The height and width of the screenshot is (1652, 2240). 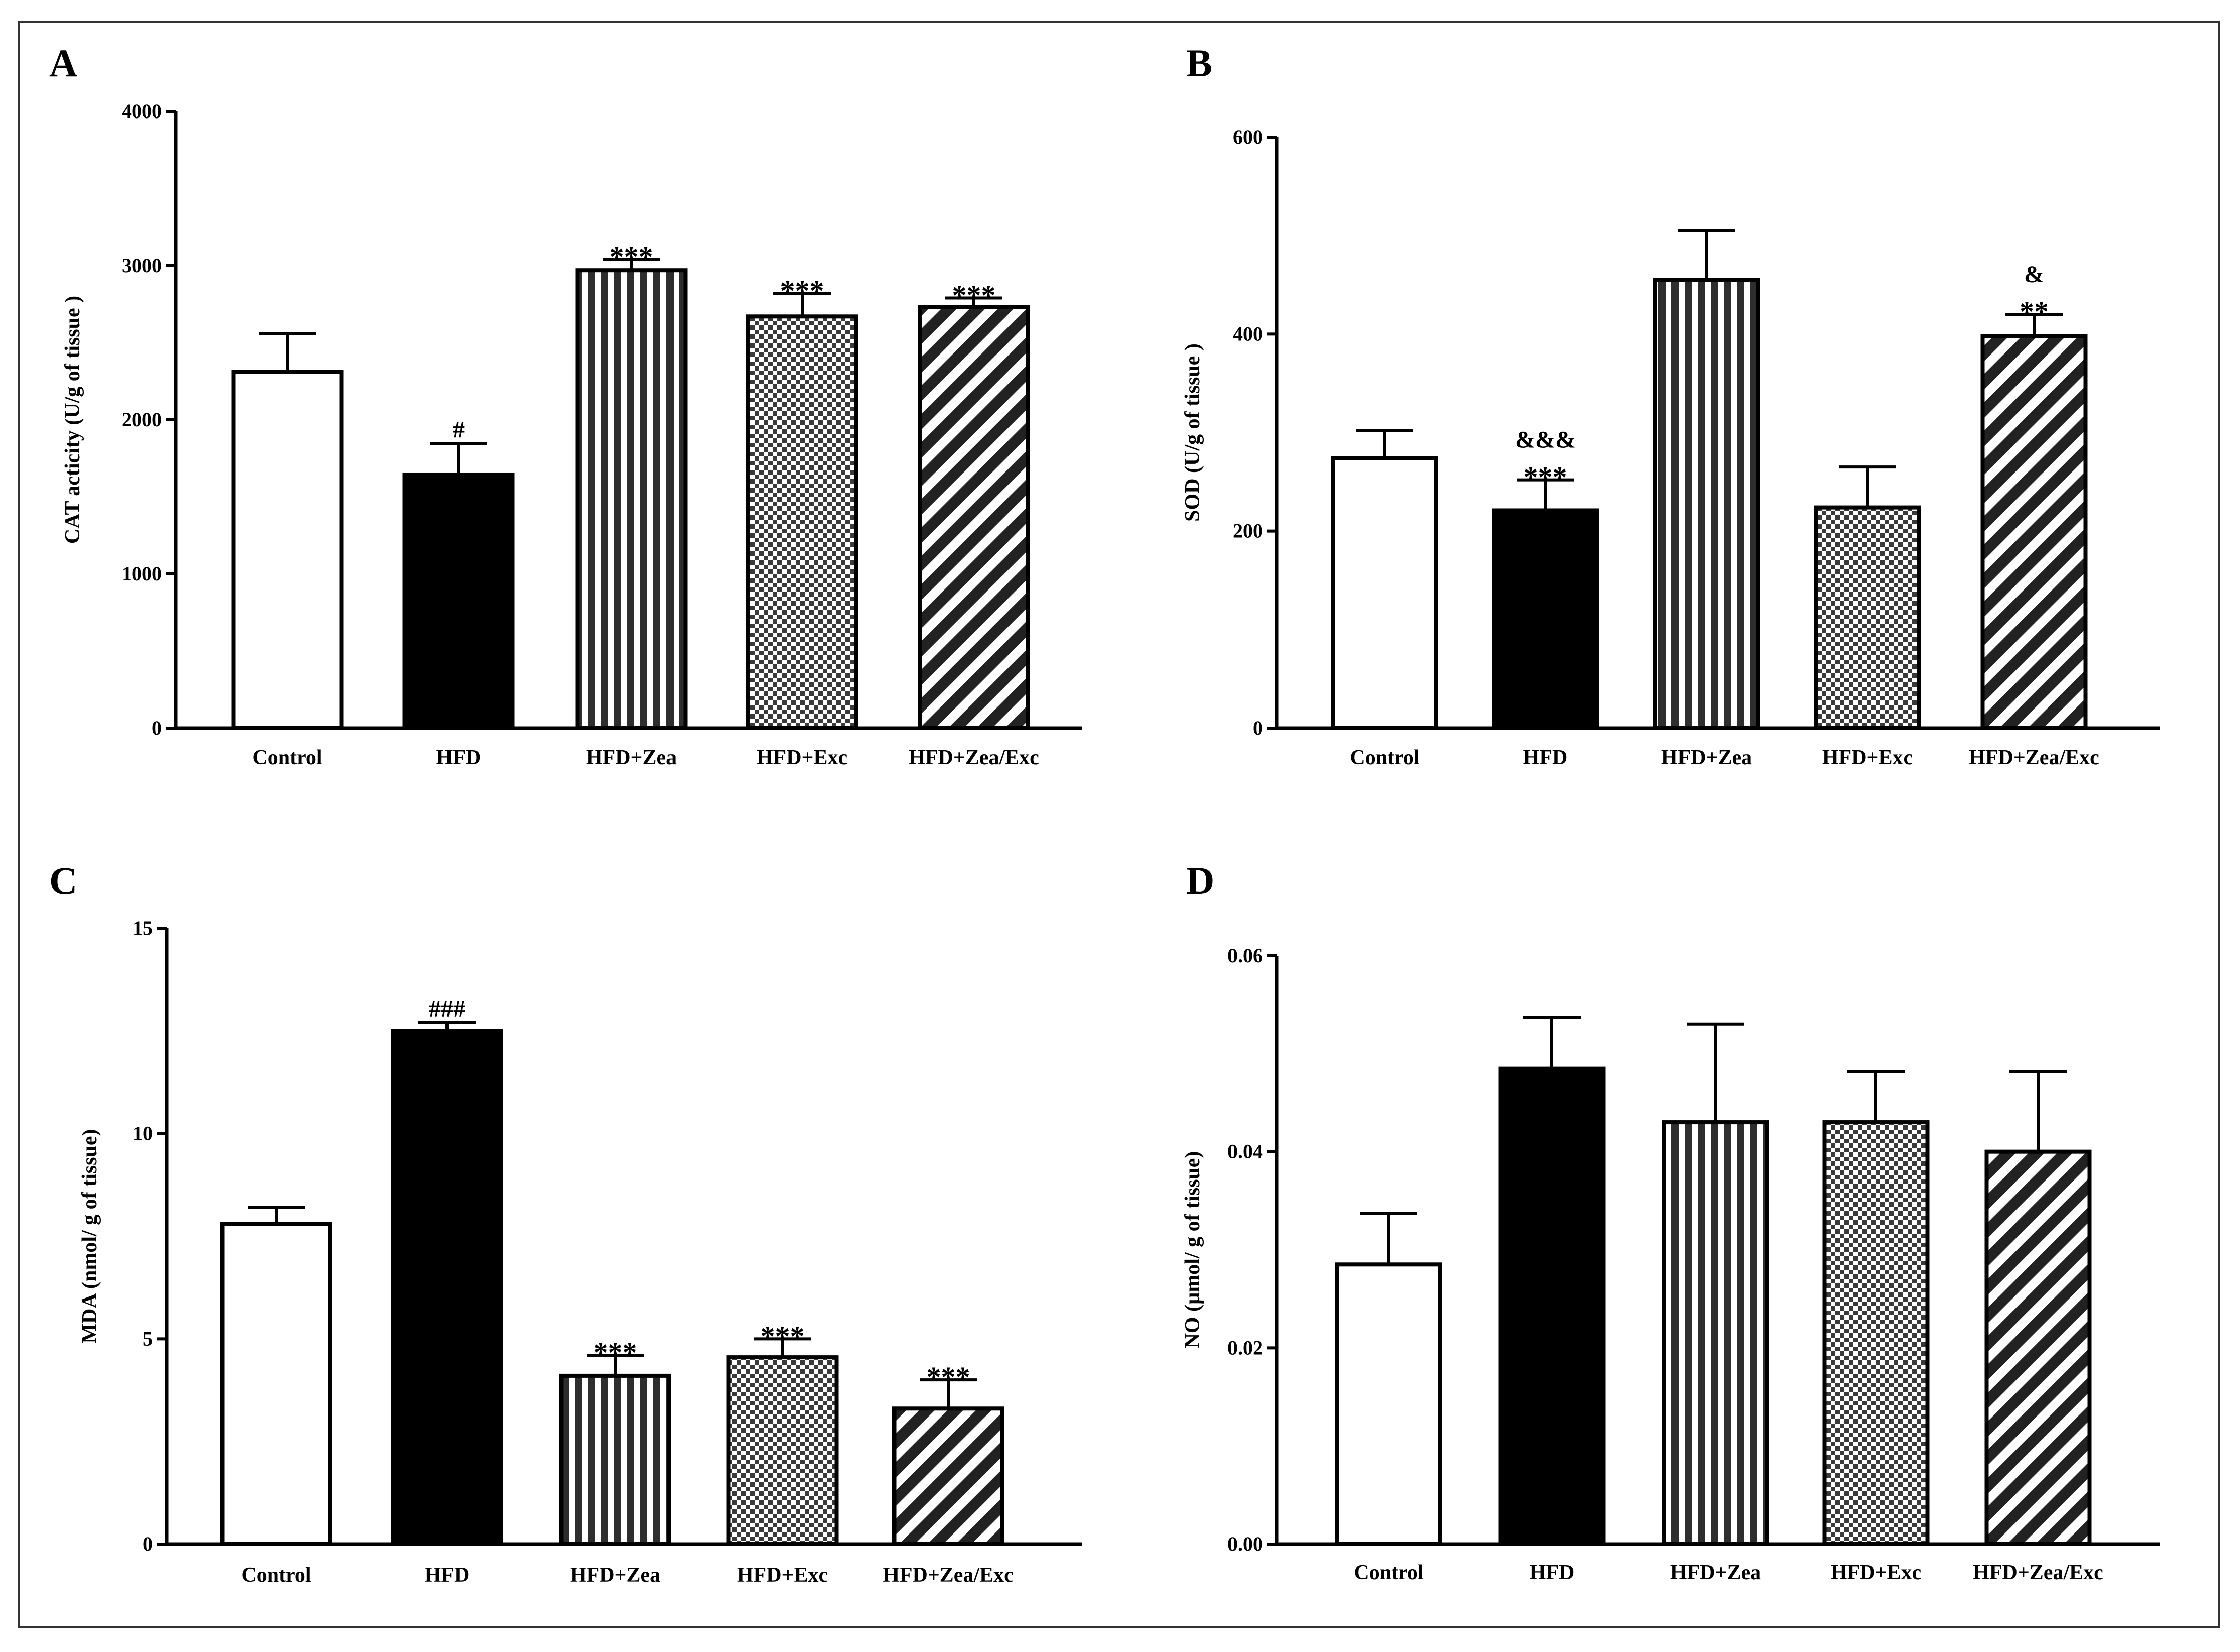 What do you see at coordinates (1245, 1151) in the screenshot?
I see `y-tick-label: 0.04` at bounding box center [1245, 1151].